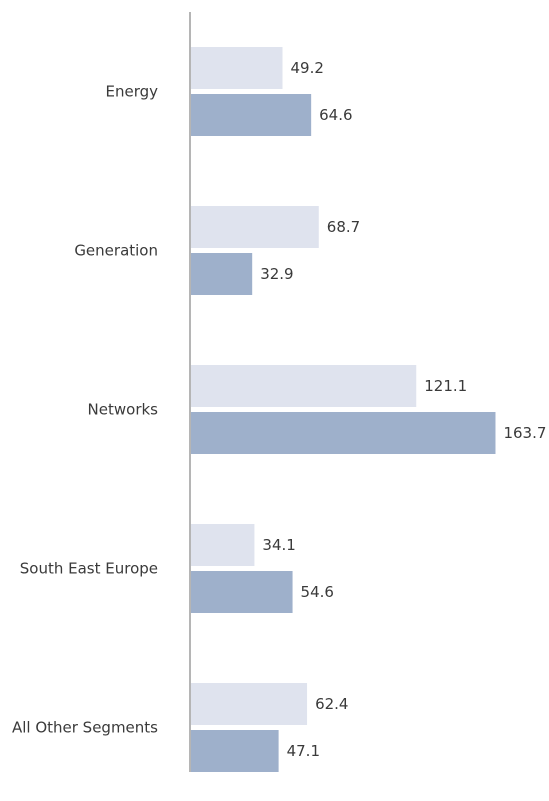 This screenshot has width=549, height=801. What do you see at coordinates (85, 728) in the screenshot?
I see `category-label-all-other-segments: All Other Segments` at bounding box center [85, 728].